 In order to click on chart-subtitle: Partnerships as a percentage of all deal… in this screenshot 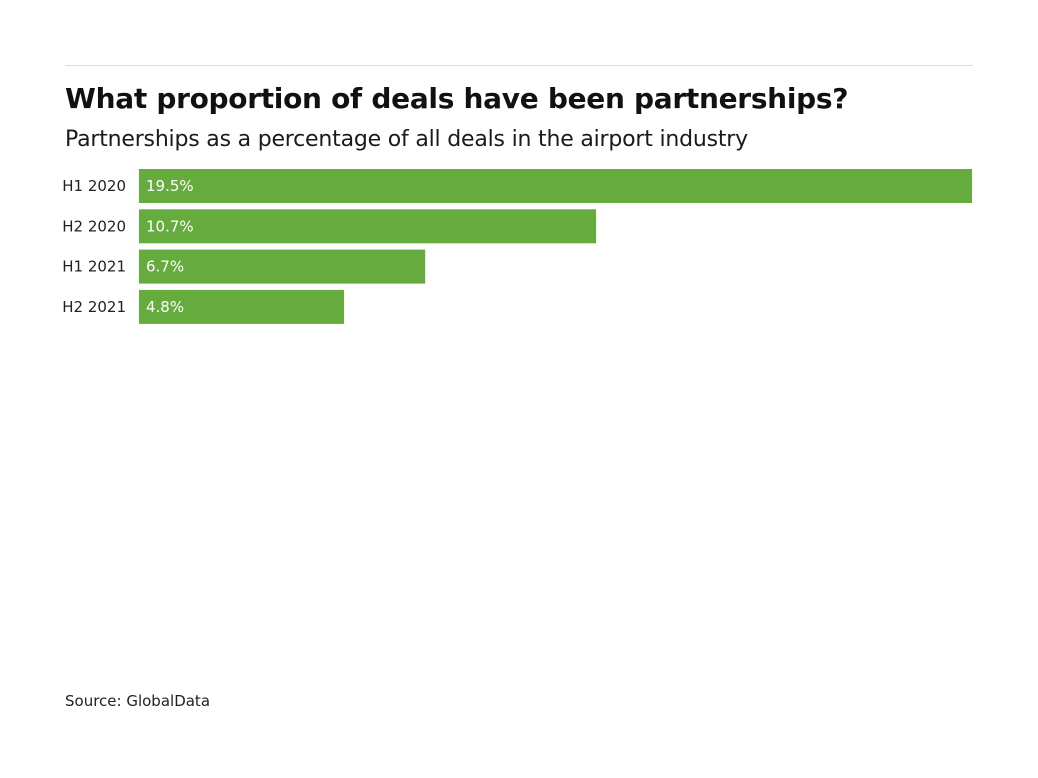, I will do `click(406, 139)`.